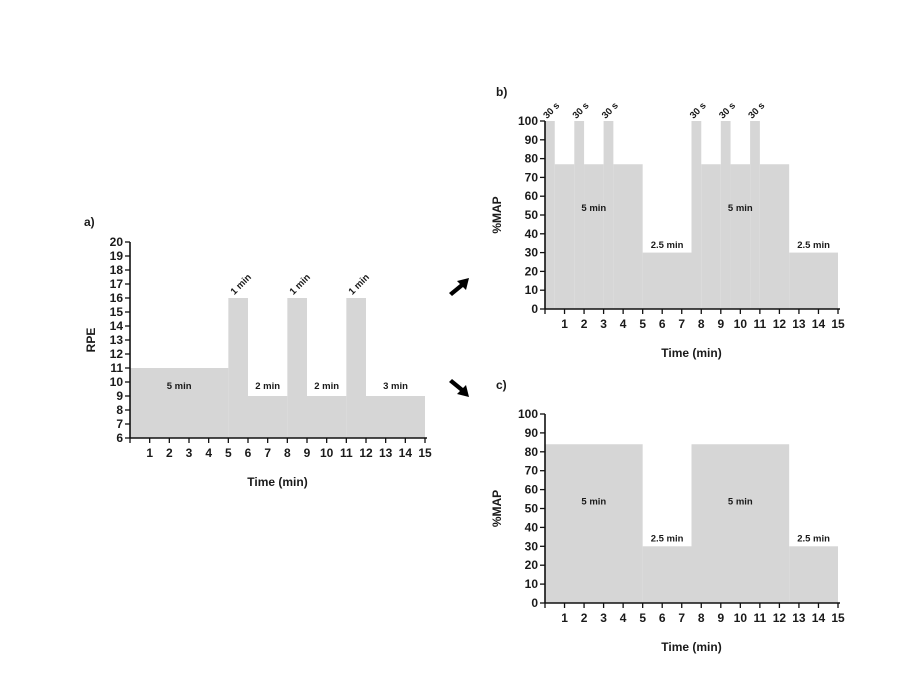 The height and width of the screenshot is (681, 923). What do you see at coordinates (116, 368) in the screenshot?
I see `y-tick-label: 11` at bounding box center [116, 368].